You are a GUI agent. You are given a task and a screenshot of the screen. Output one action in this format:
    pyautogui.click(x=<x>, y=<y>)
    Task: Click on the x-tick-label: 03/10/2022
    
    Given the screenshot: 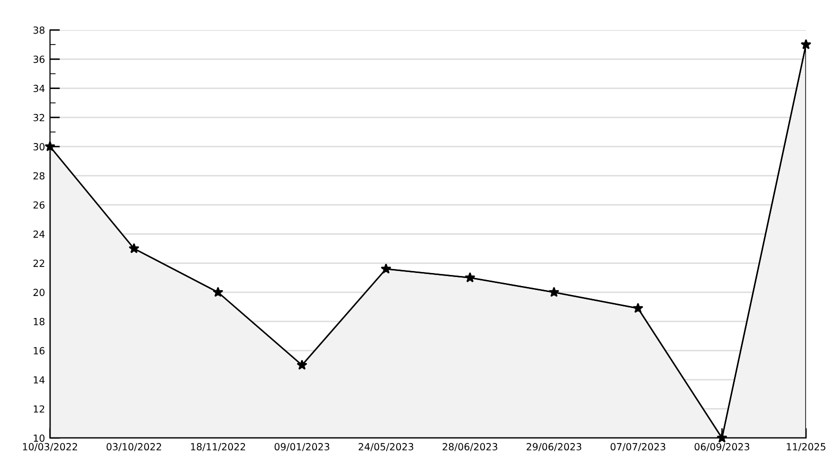 What is the action you would take?
    pyautogui.click(x=134, y=447)
    